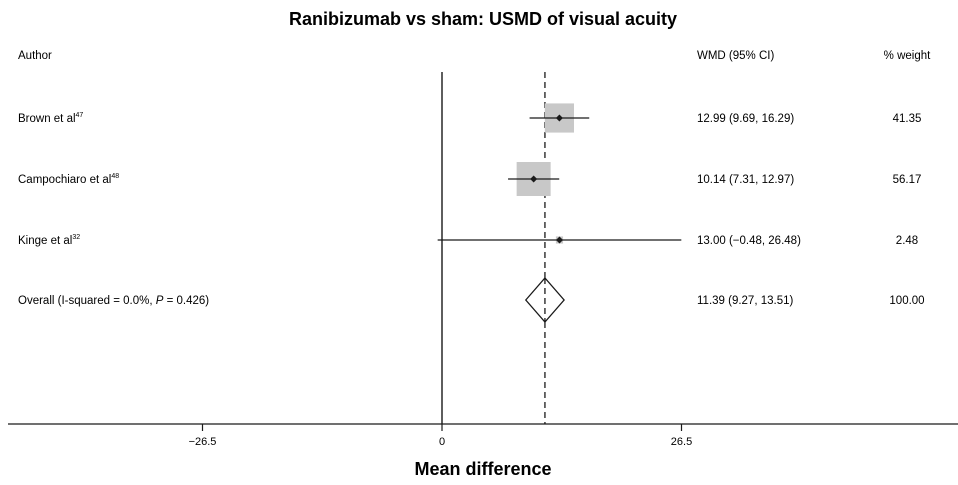  I want to click on overall-effect-text: 11.39 (9.27, 13.51), so click(745, 301).